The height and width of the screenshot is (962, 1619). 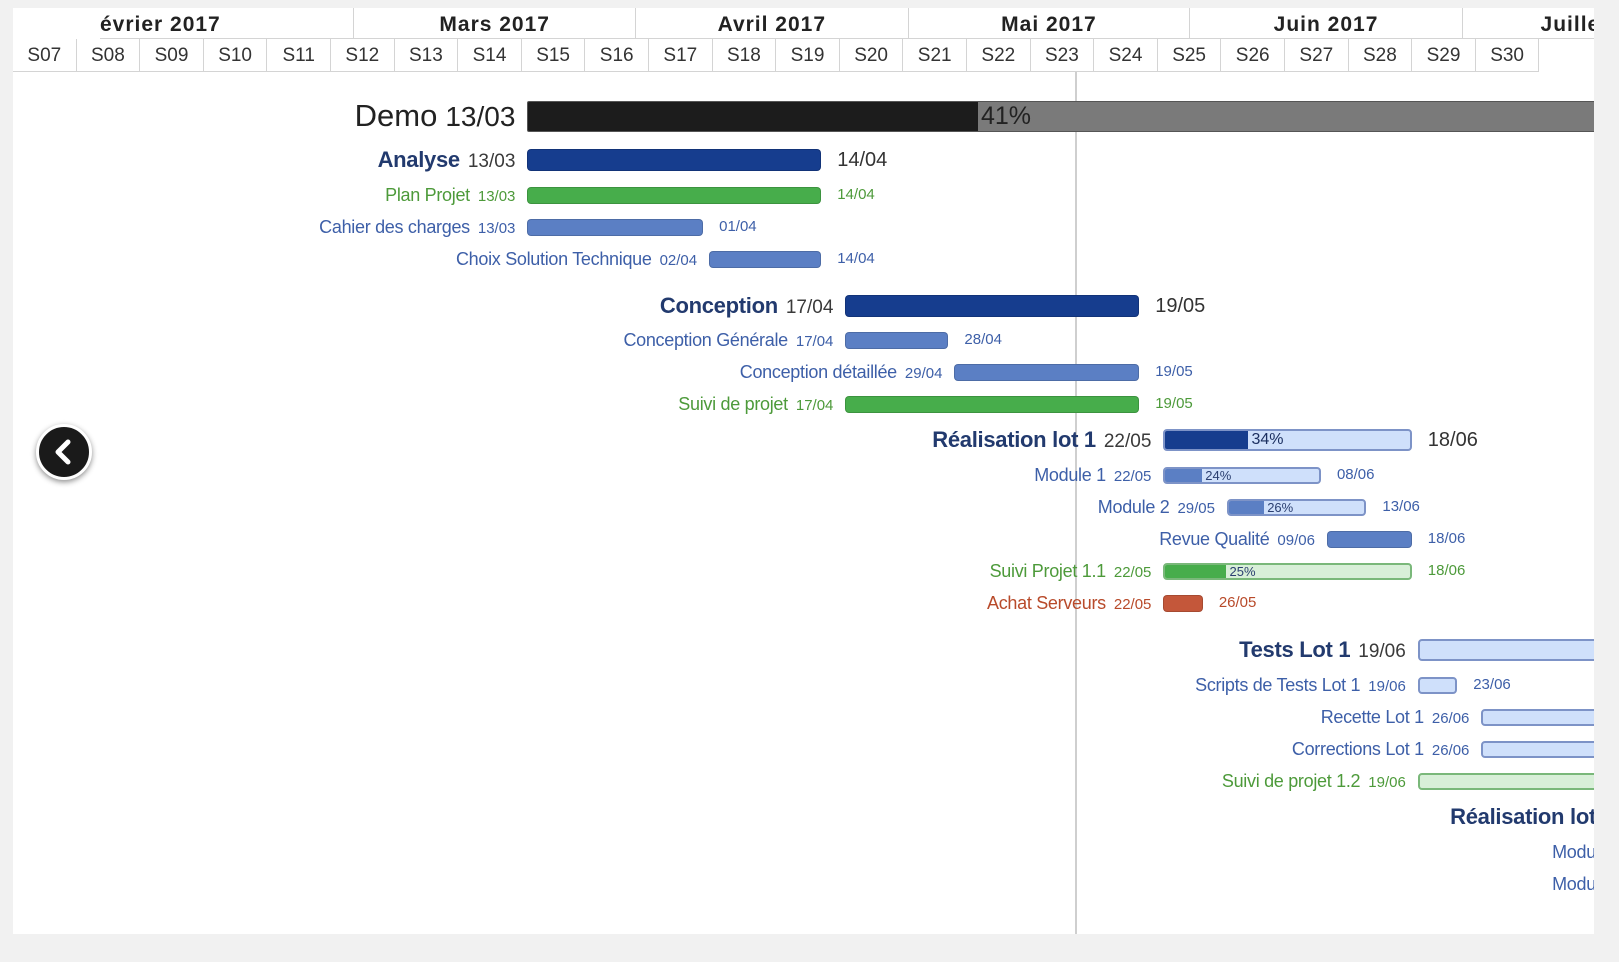 I want to click on task-label: Choix Solution Technique 02/04, so click(x=576, y=260).